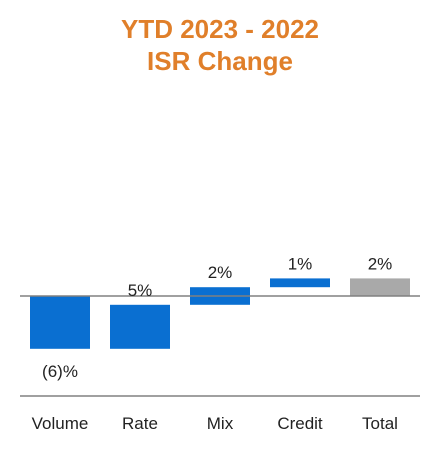 Image resolution: width=440 pixels, height=474 pixels. I want to click on bar-total, so click(380, 287).